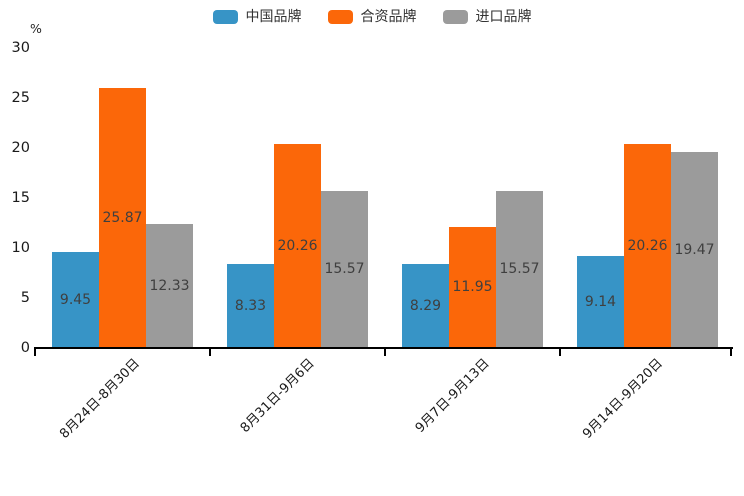 This screenshot has height=496, width=744. I want to click on y-tick-label: 25, so click(20, 98).